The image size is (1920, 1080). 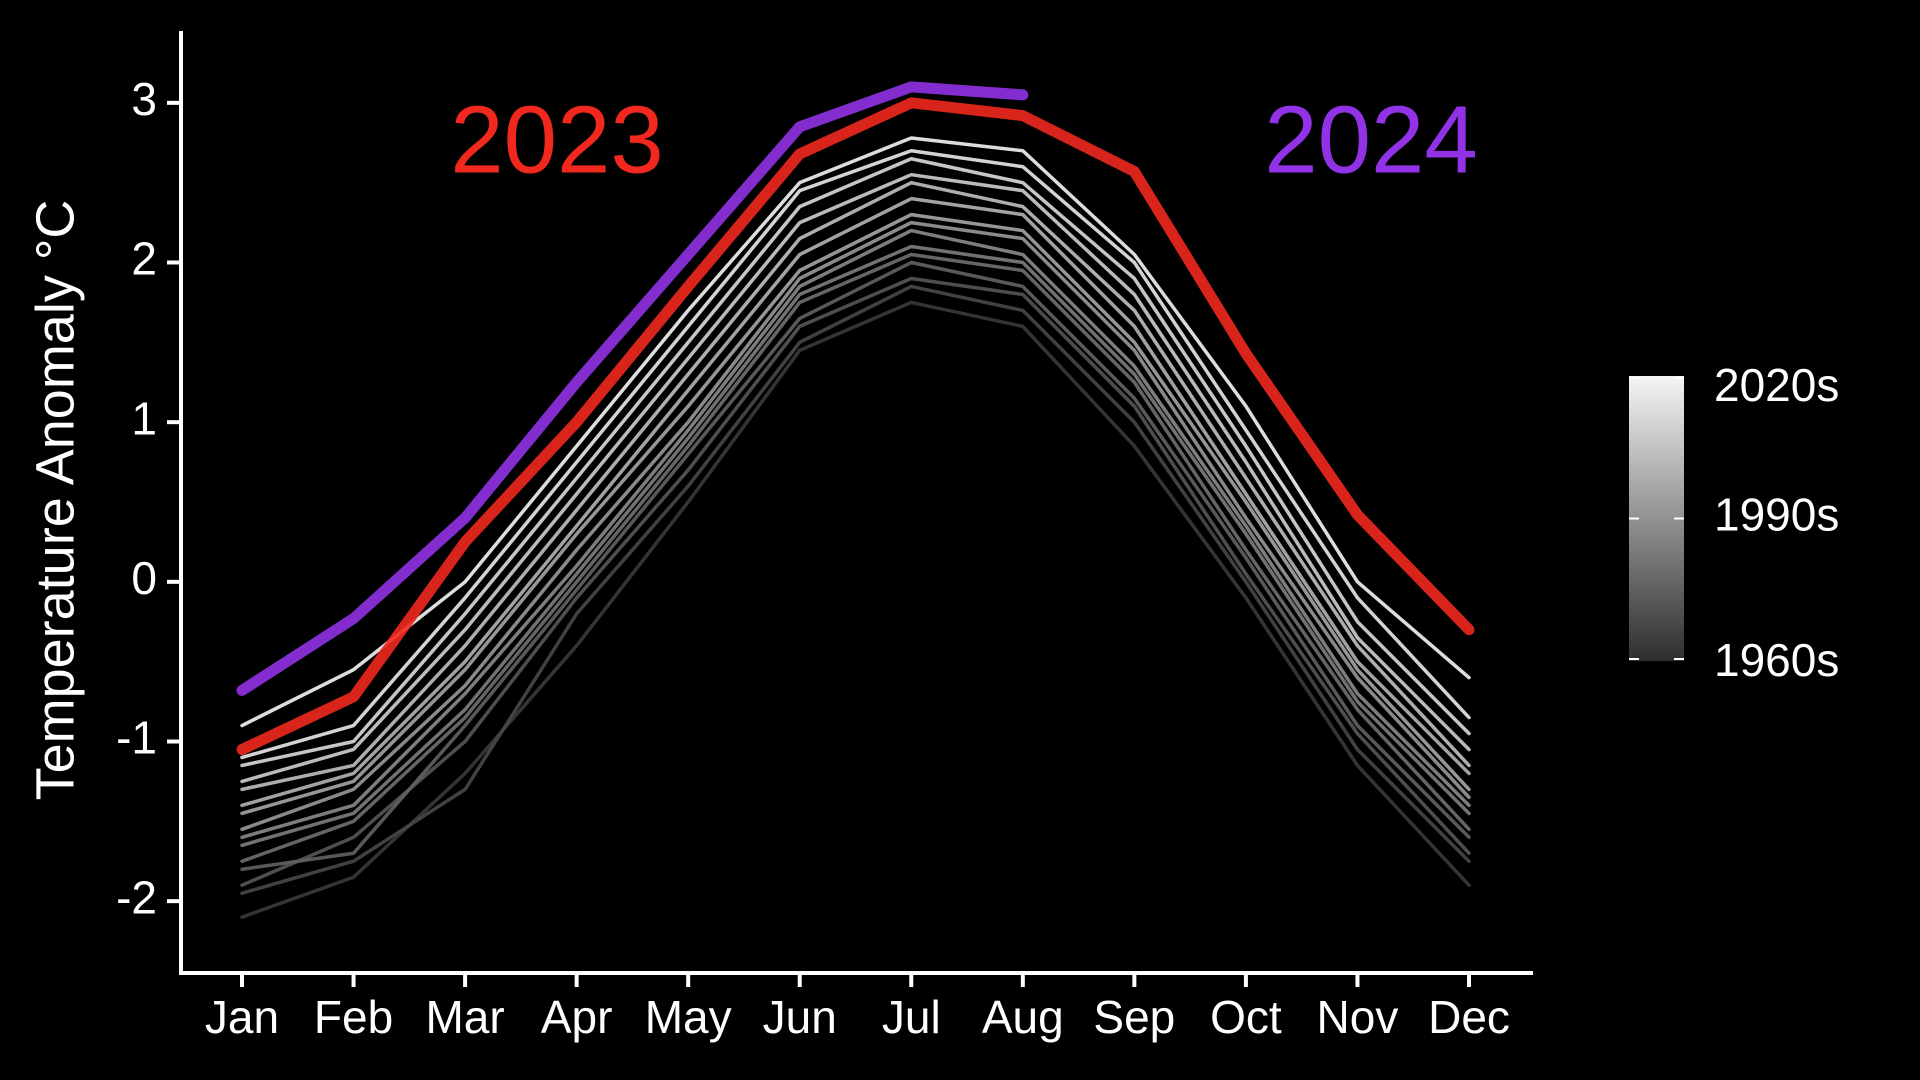 I want to click on y-tick-label: 3, so click(x=144, y=99).